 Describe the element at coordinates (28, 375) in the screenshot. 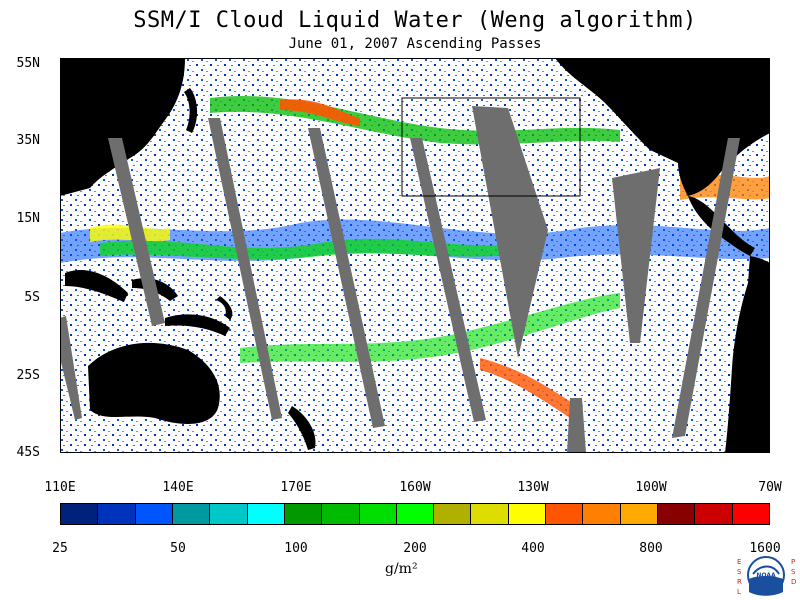

I see `lat-label-25s: 25S` at that location.